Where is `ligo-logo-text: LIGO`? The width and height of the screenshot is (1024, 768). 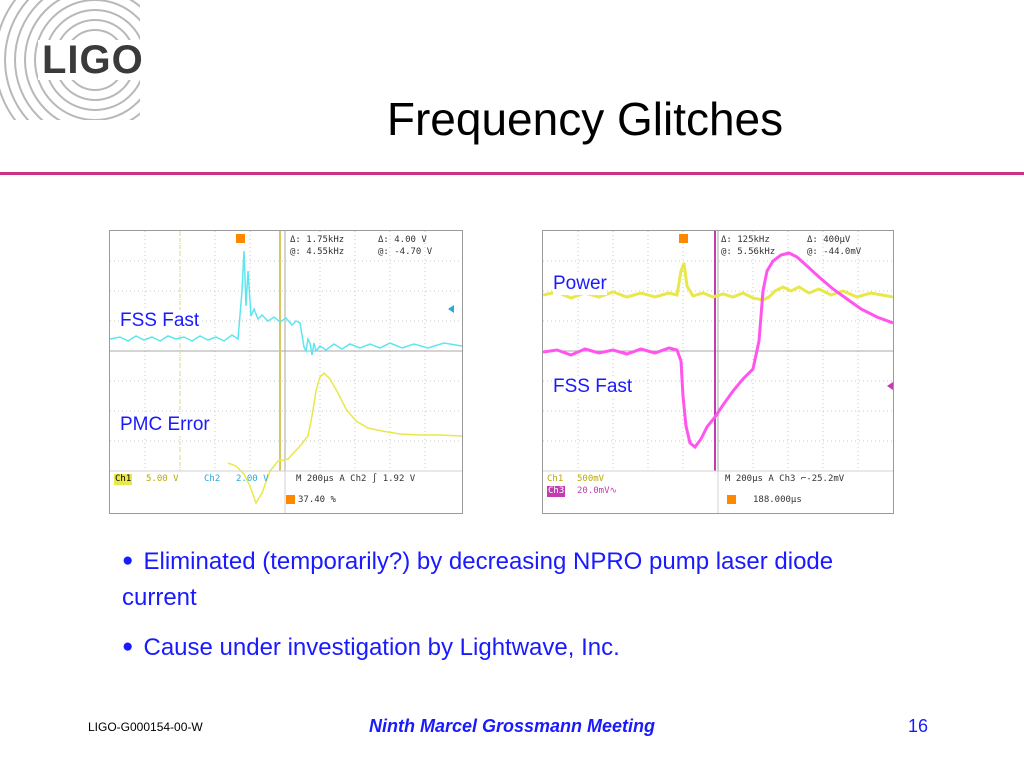 ligo-logo-text: LIGO is located at coordinates (93, 60).